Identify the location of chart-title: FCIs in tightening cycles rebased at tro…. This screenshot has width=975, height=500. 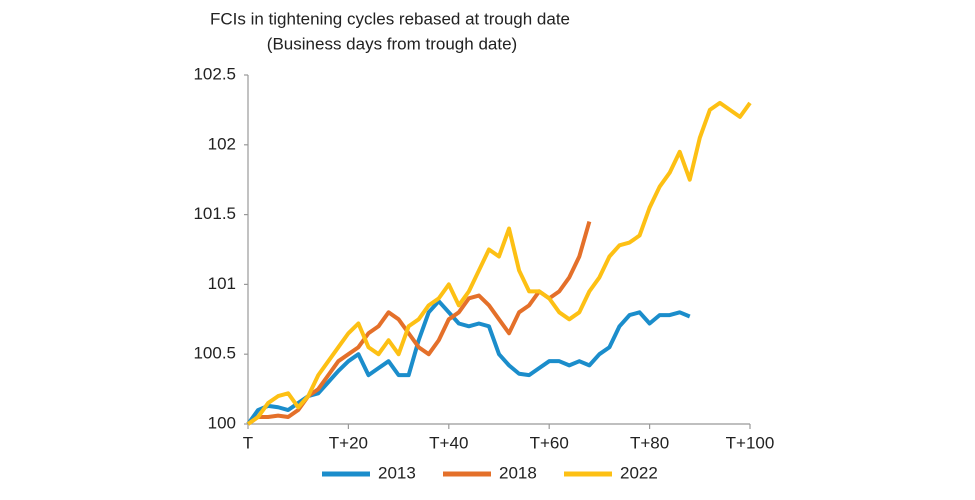
(390, 18).